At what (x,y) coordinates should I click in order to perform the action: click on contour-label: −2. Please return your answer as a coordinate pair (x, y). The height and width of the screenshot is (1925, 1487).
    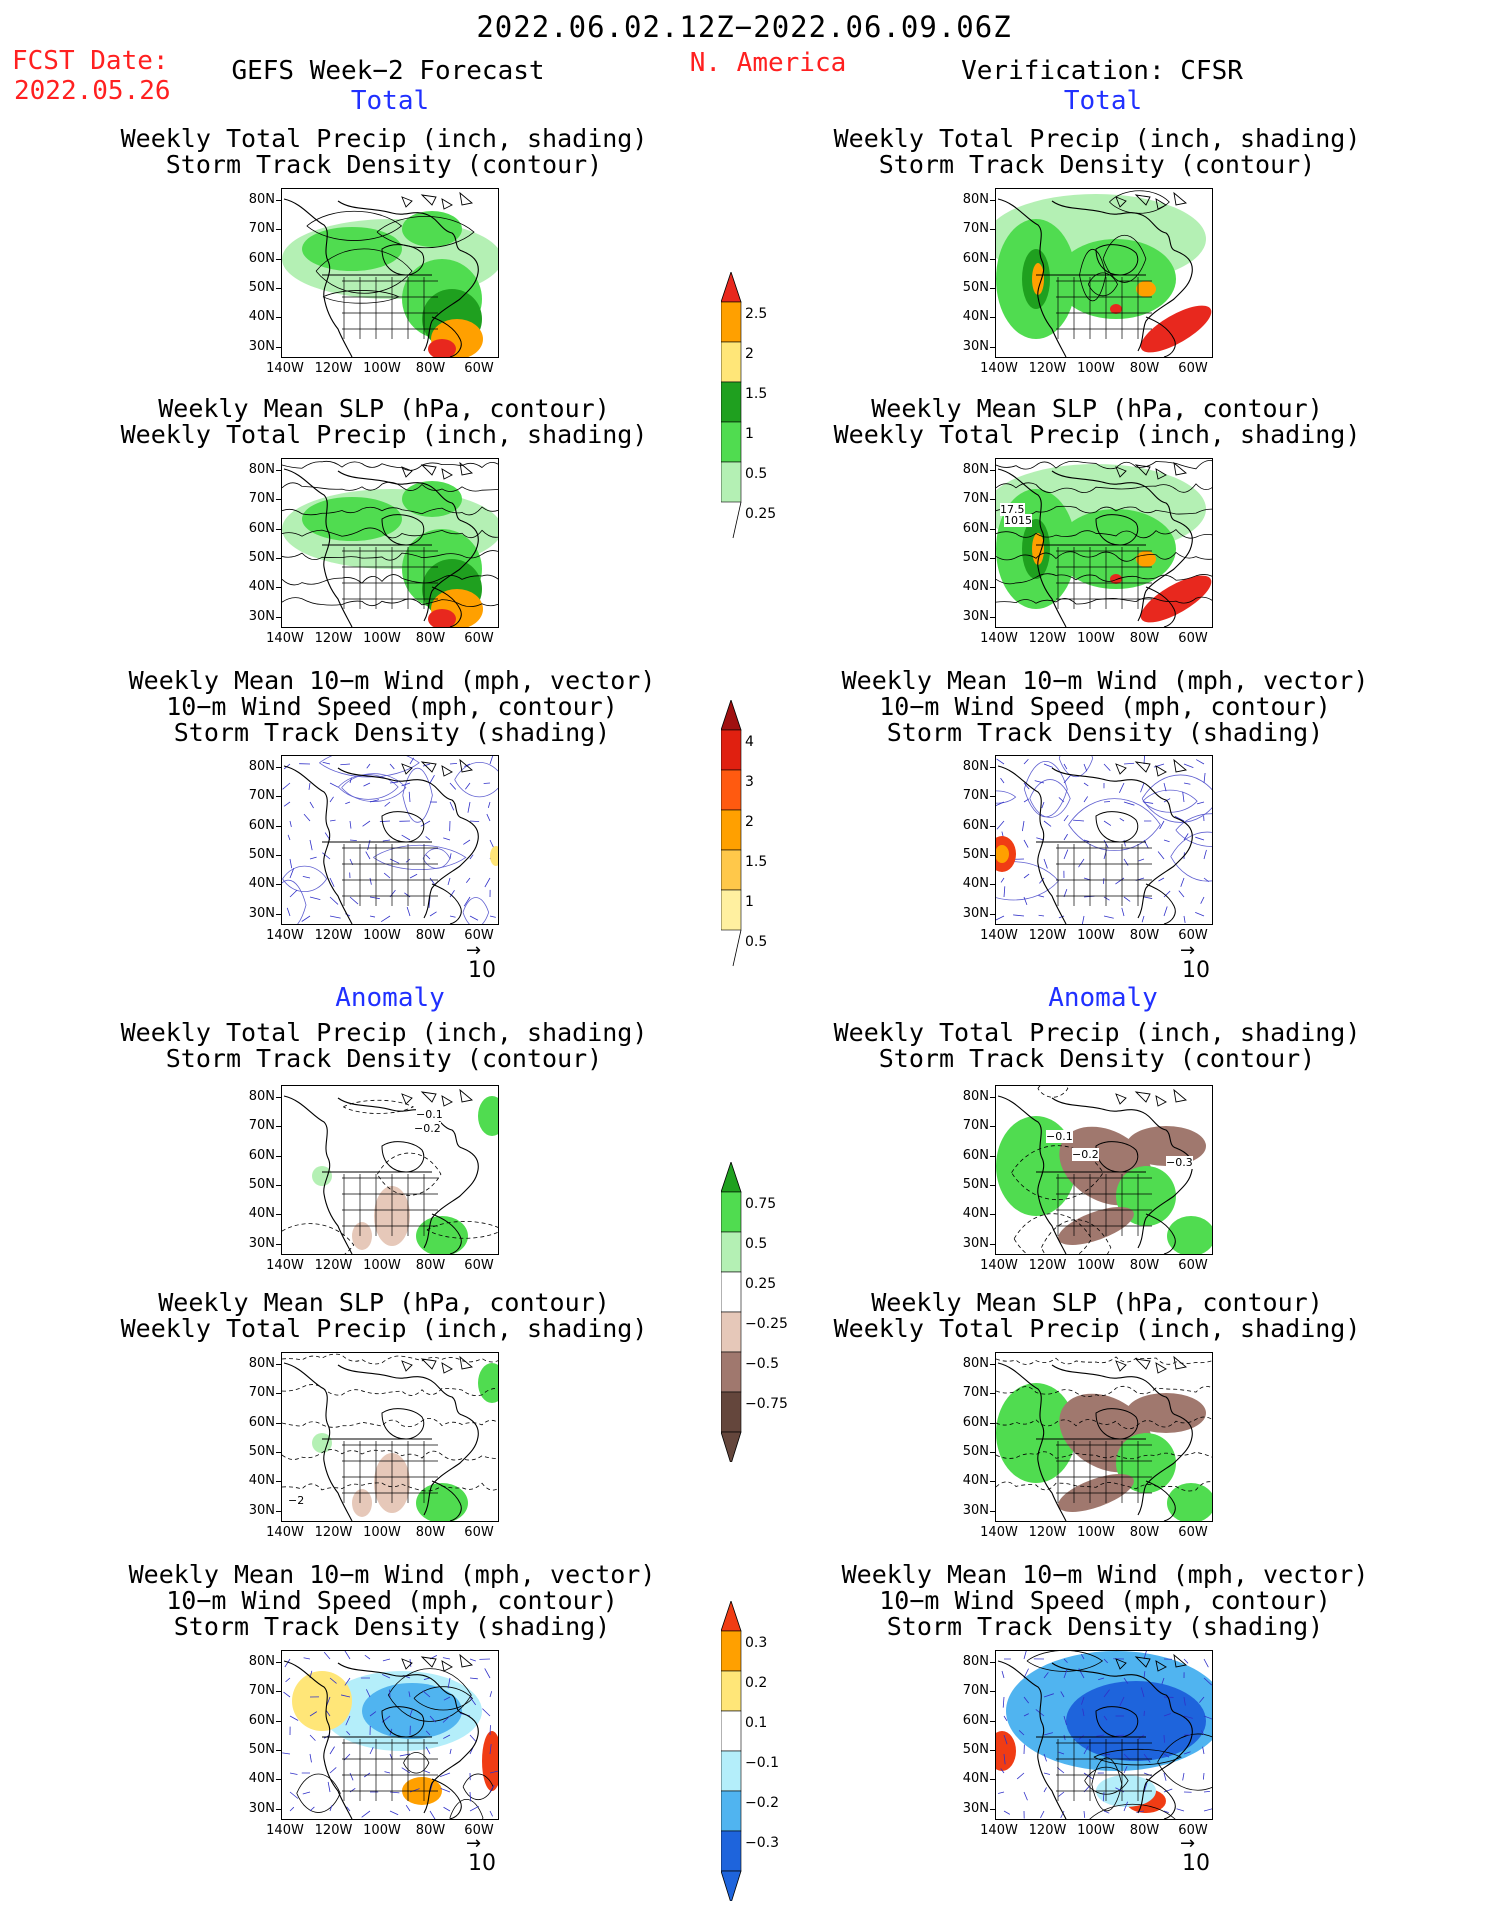
    Looking at the image, I should click on (296, 1500).